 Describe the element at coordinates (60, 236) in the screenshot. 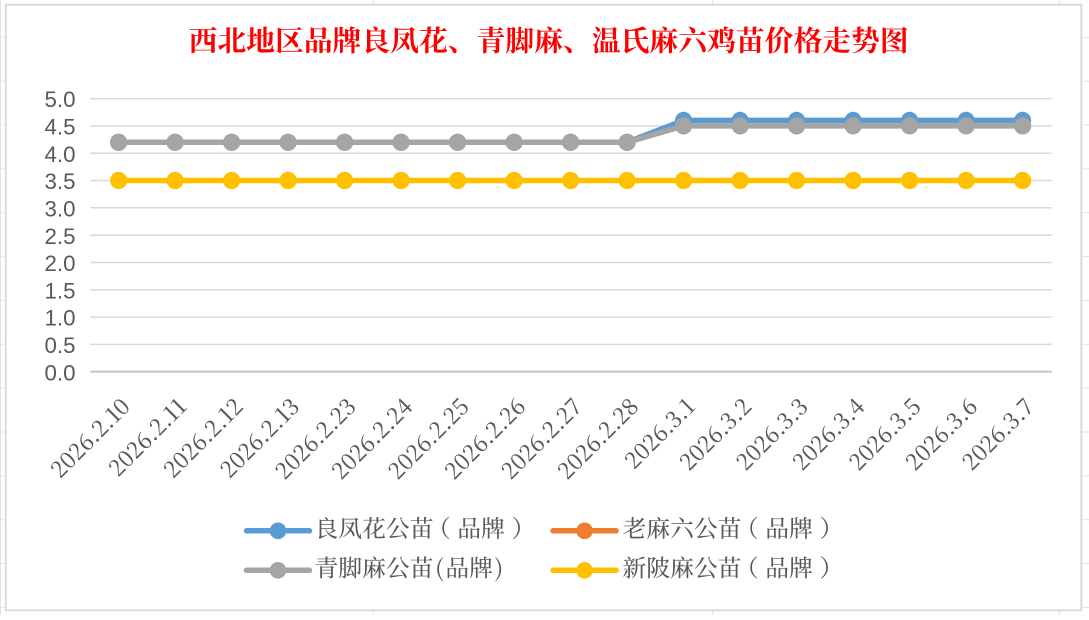

I see `svg-text: 2.5` at that location.